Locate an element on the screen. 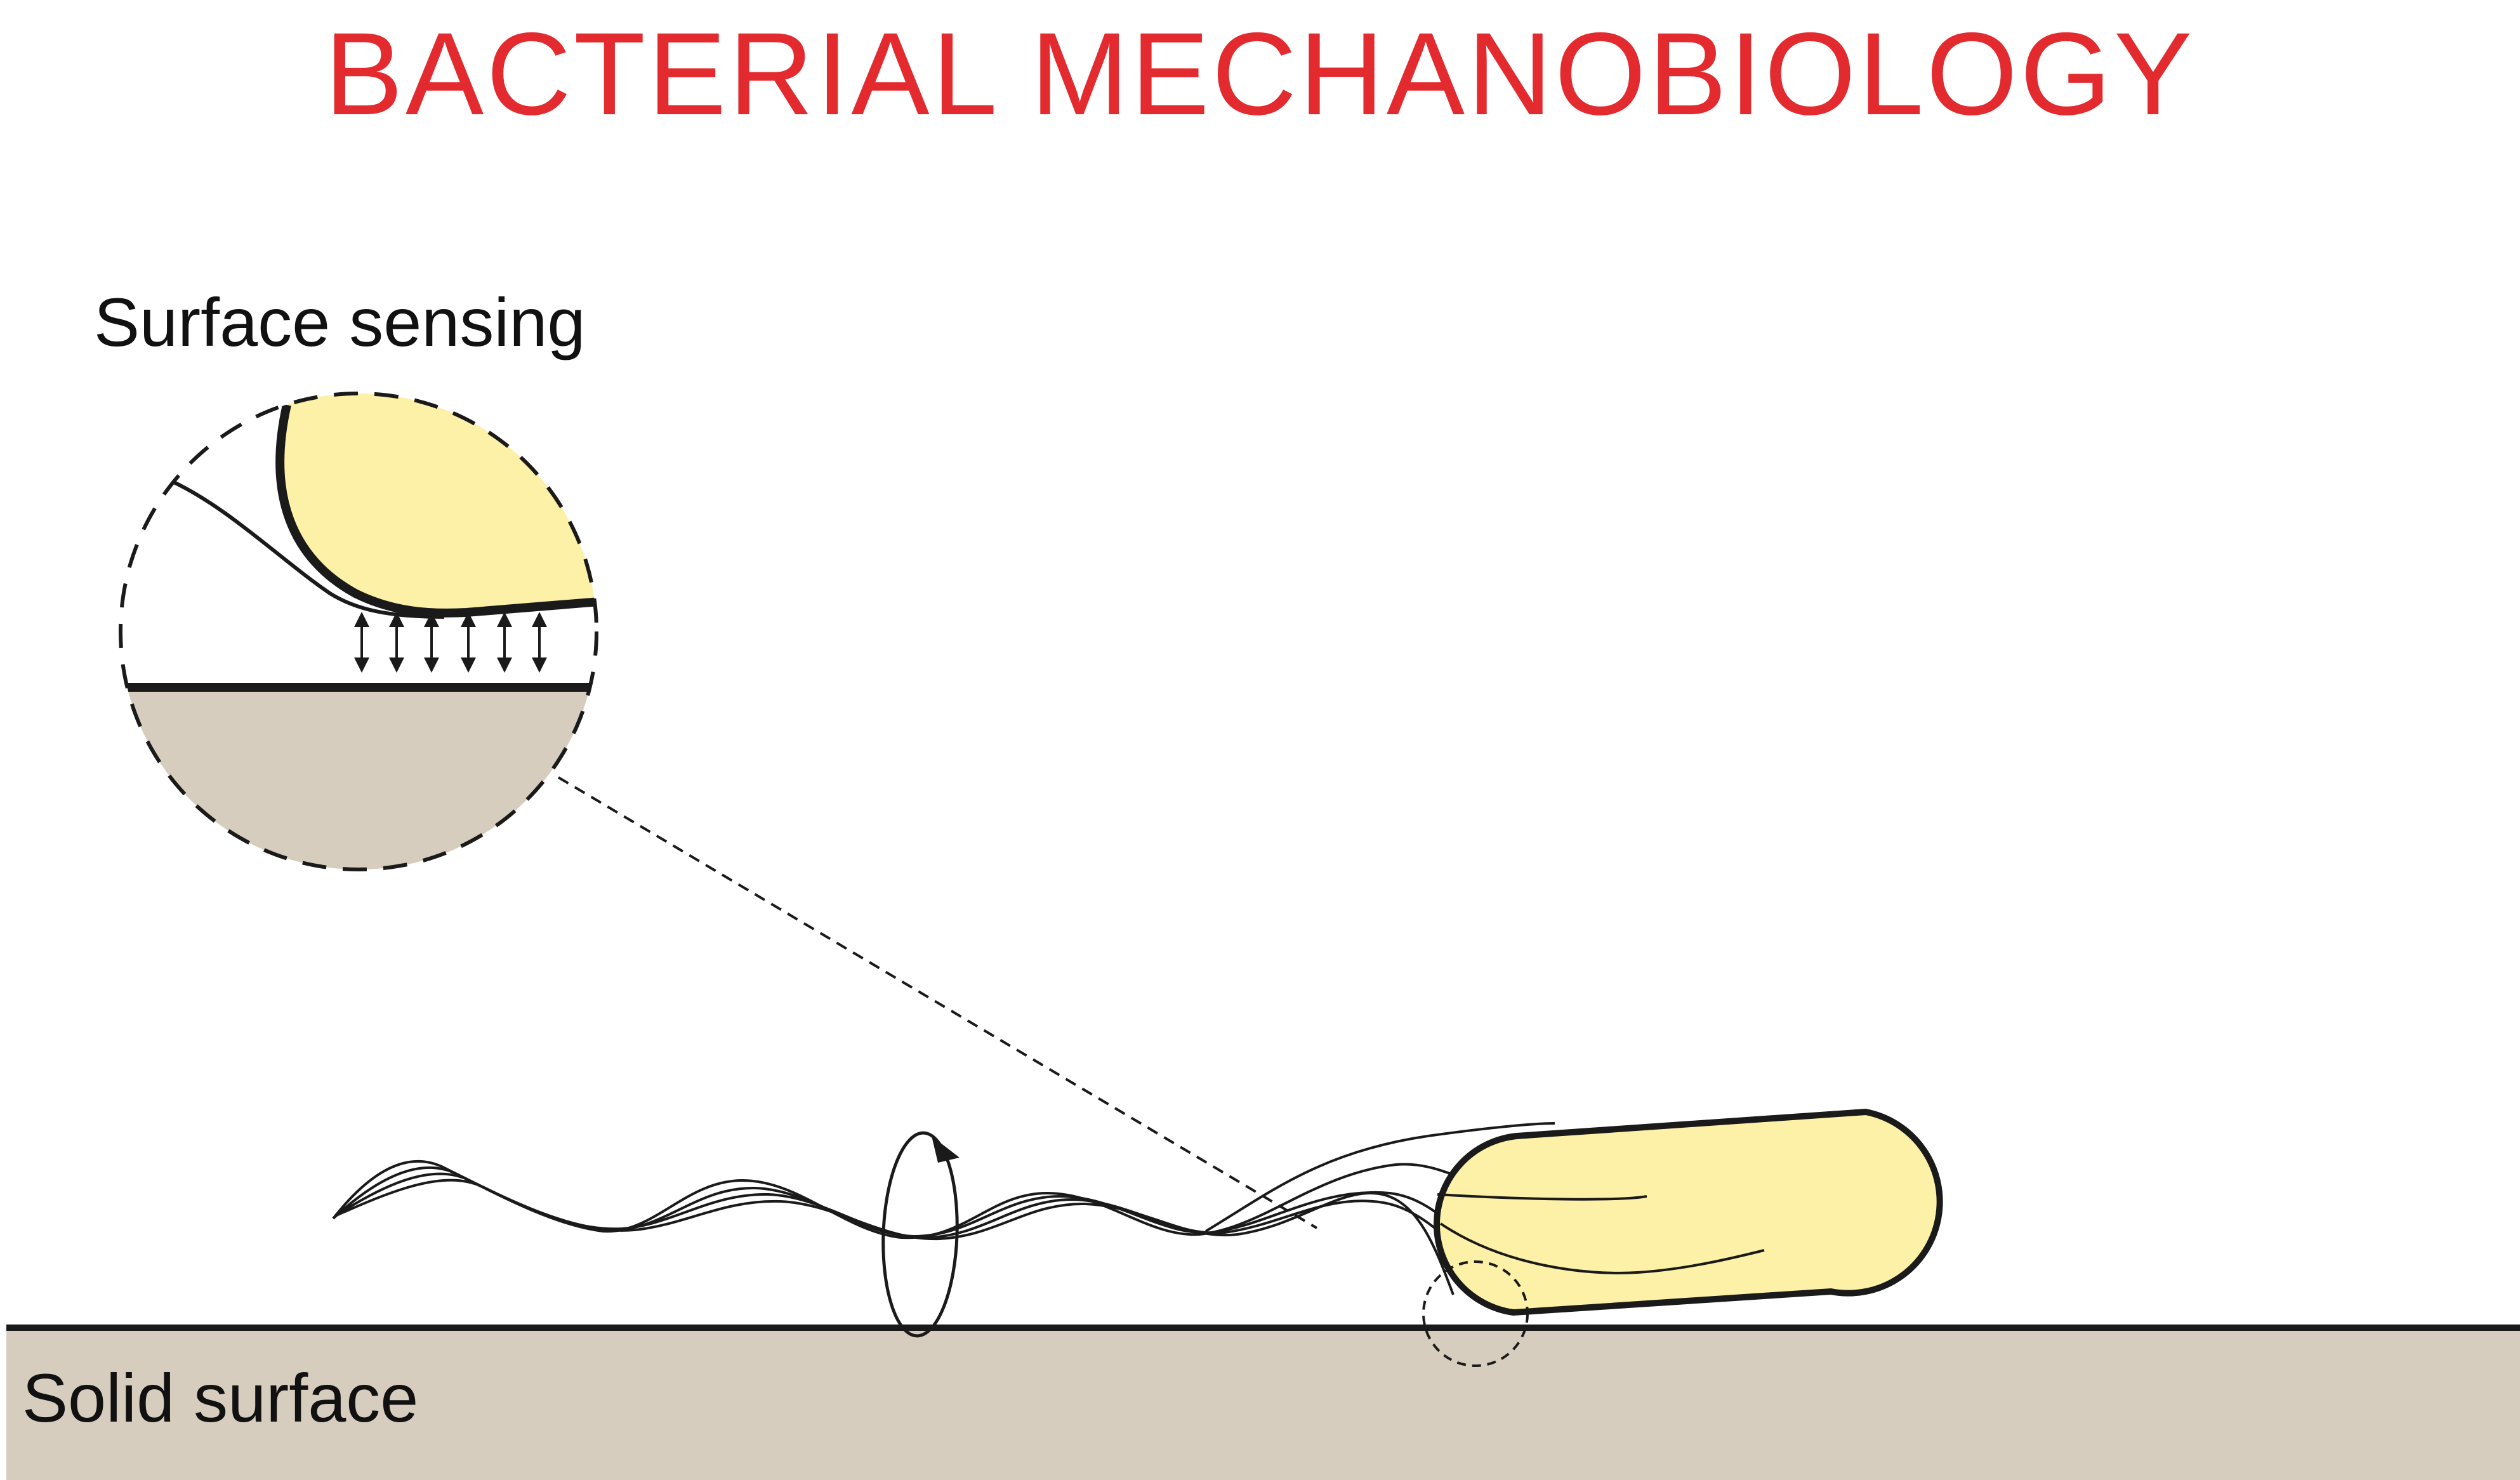 This screenshot has height=1480, width=2520. rotation-arrow is located at coordinates (920, 1234).